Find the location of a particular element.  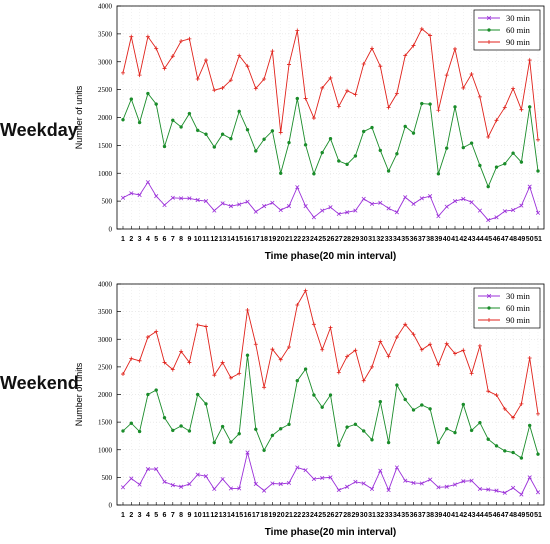

chart0-xtick-label-31: 32 is located at coordinates (380, 239).